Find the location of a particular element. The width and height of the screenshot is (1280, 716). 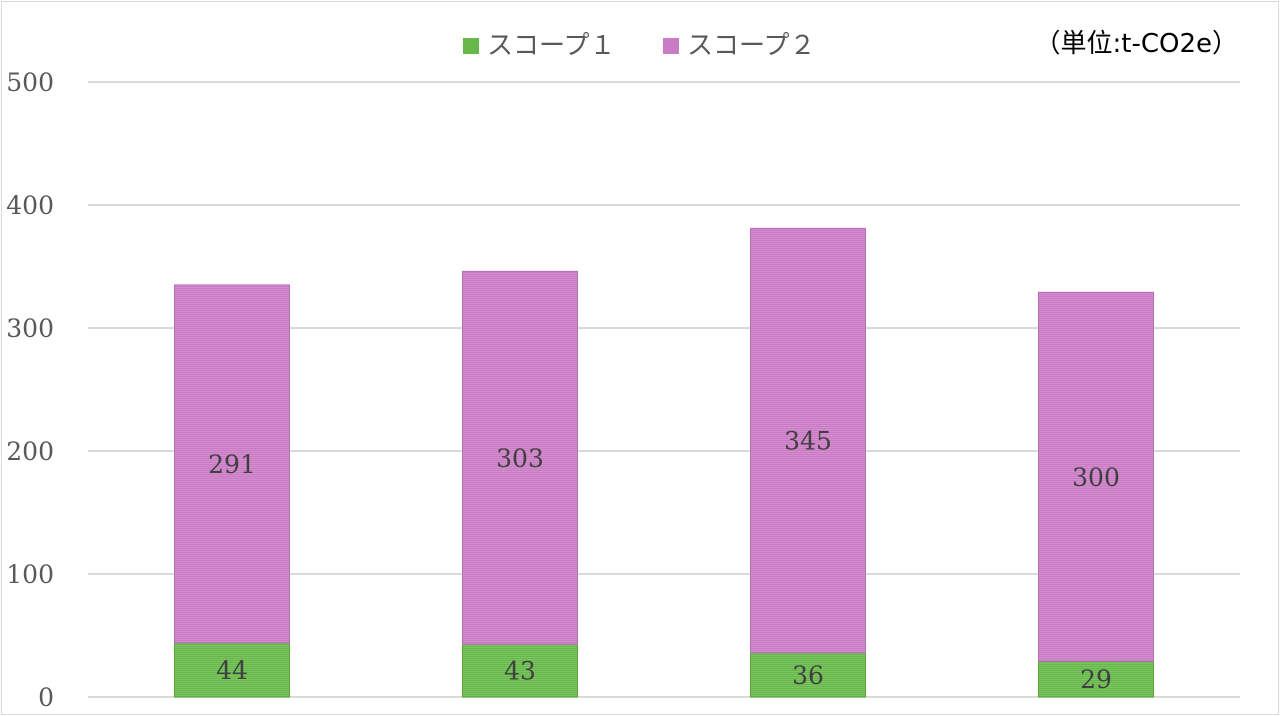

legend-swatch-series1 is located at coordinates (471, 46).